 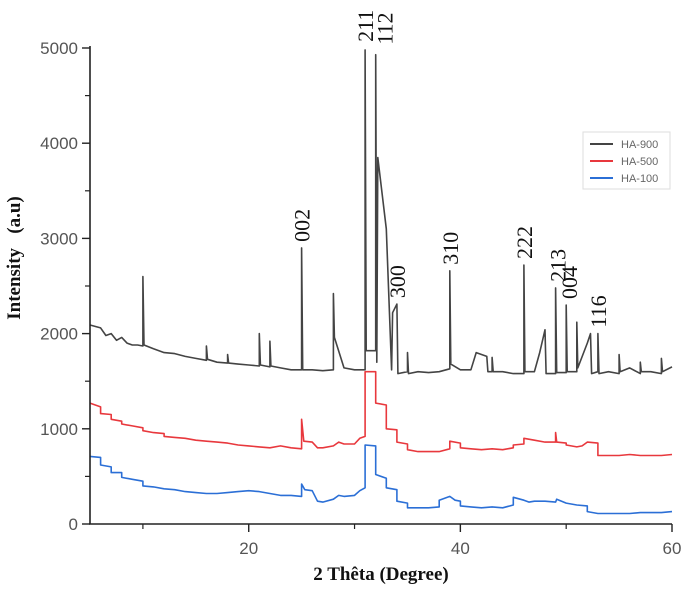 What do you see at coordinates (59, 429) in the screenshot?
I see `y-tick-label: 1000` at bounding box center [59, 429].